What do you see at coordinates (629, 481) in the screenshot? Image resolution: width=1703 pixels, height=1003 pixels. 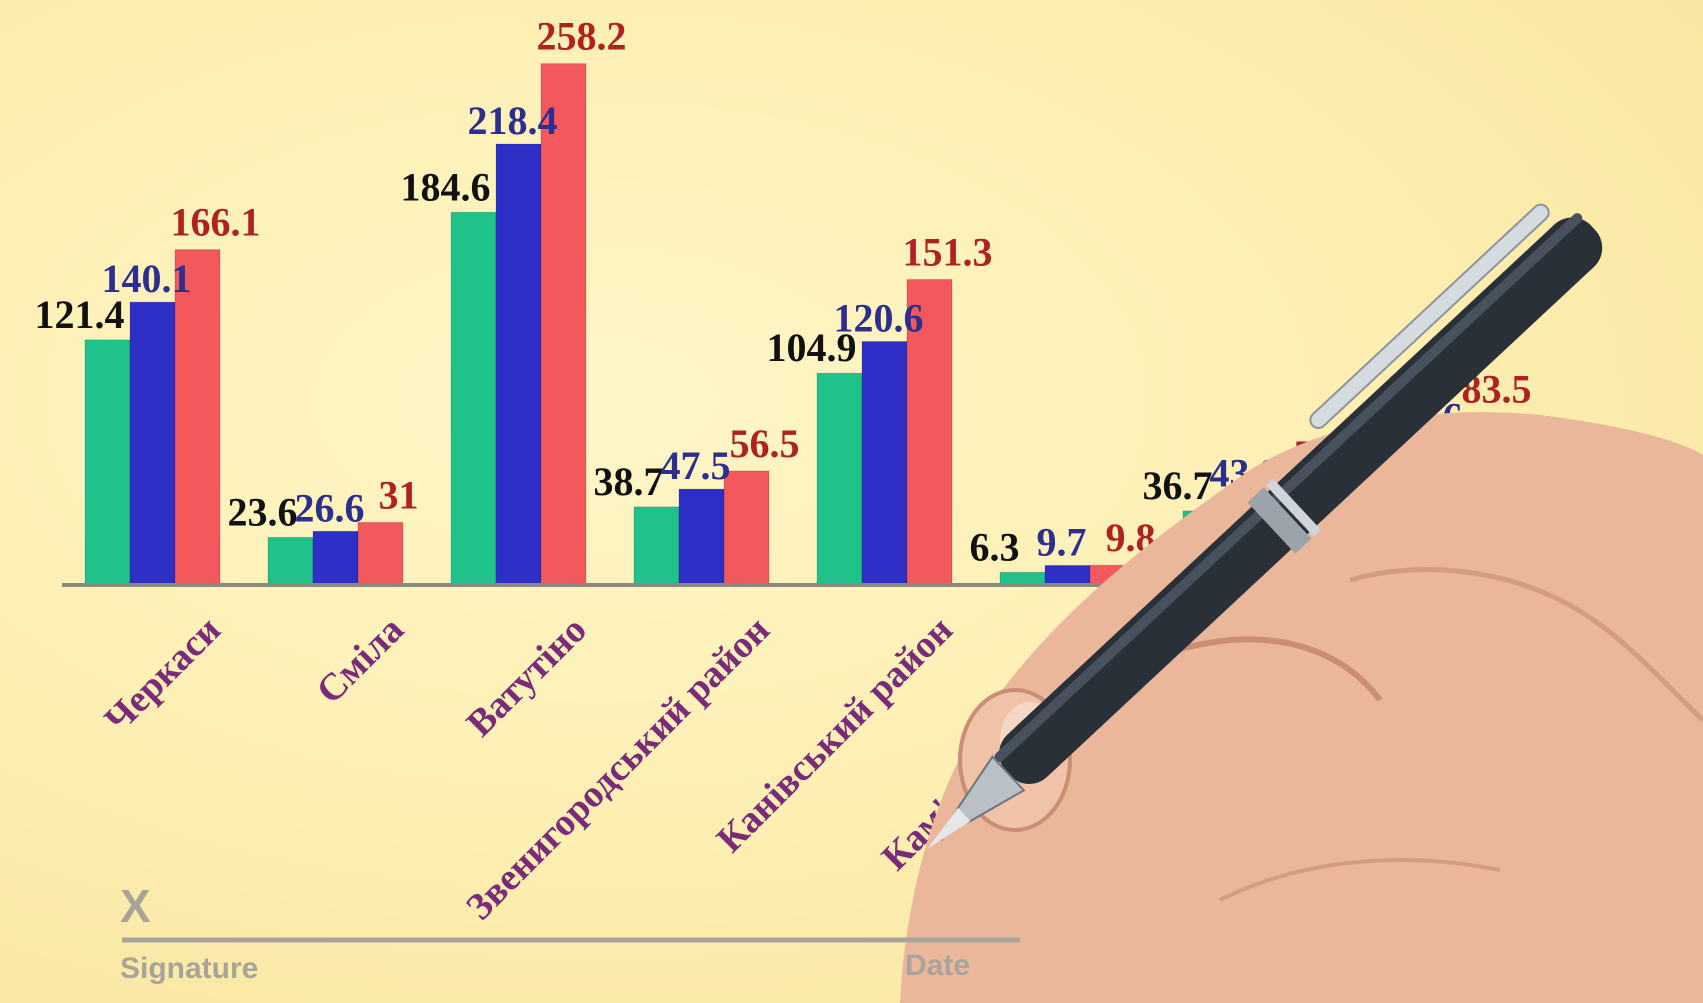 I see `data-label-series1-4: 38.7` at bounding box center [629, 481].